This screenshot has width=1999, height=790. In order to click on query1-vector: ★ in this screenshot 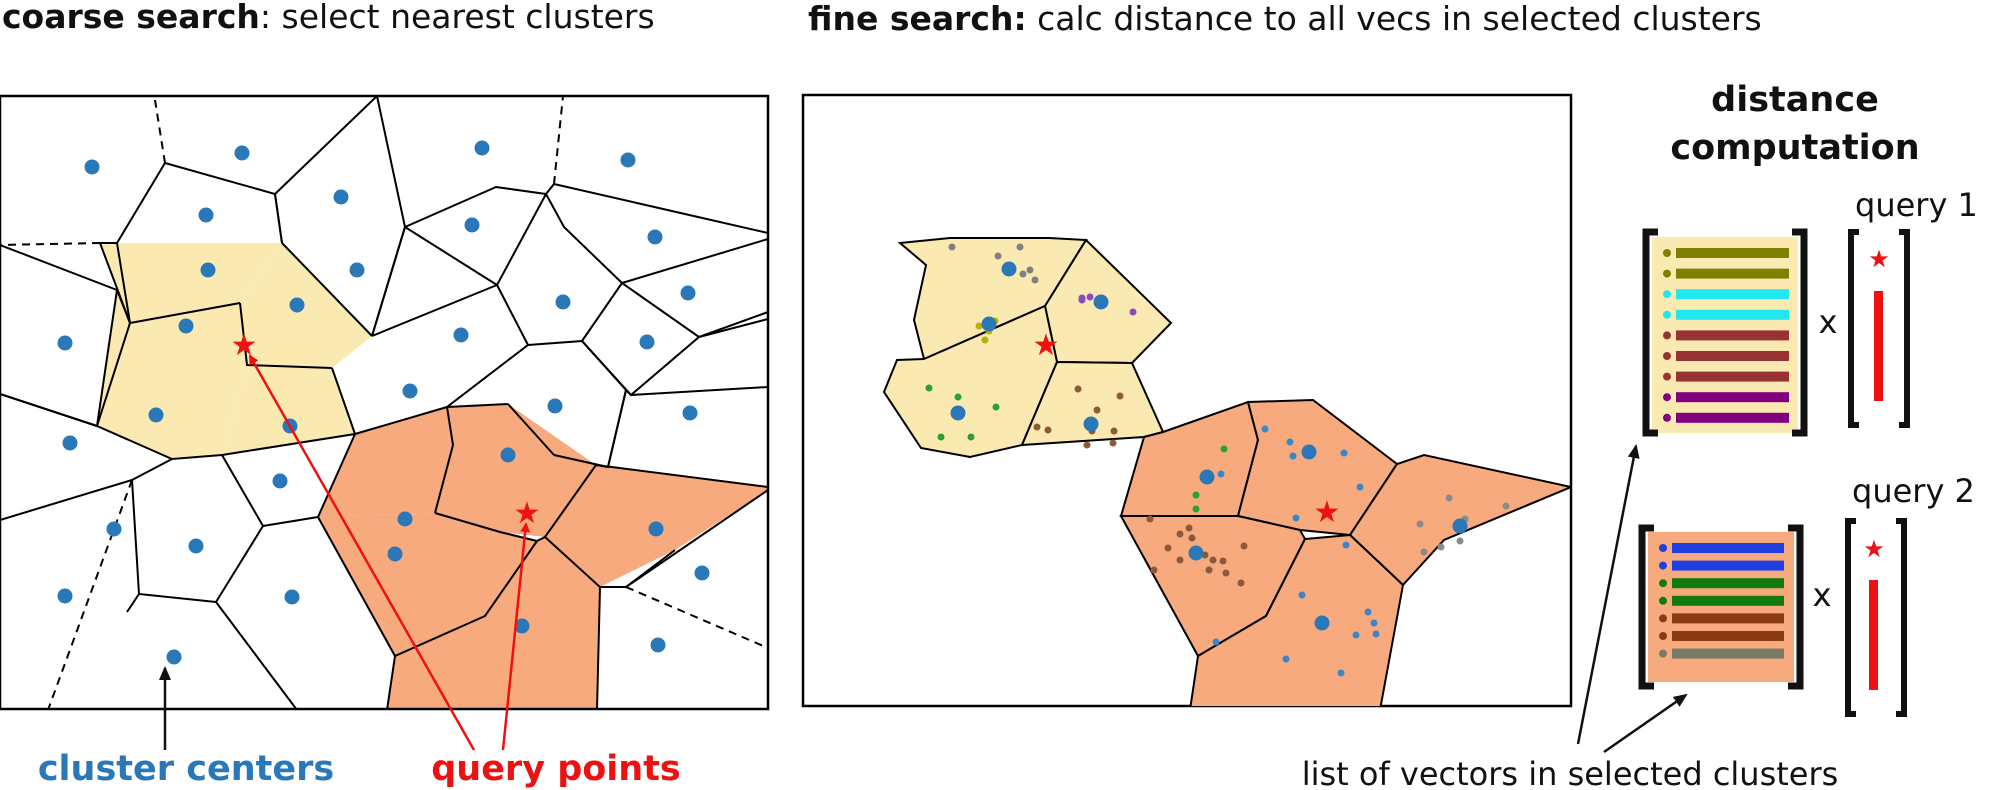, I will do `click(1879, 328)`.